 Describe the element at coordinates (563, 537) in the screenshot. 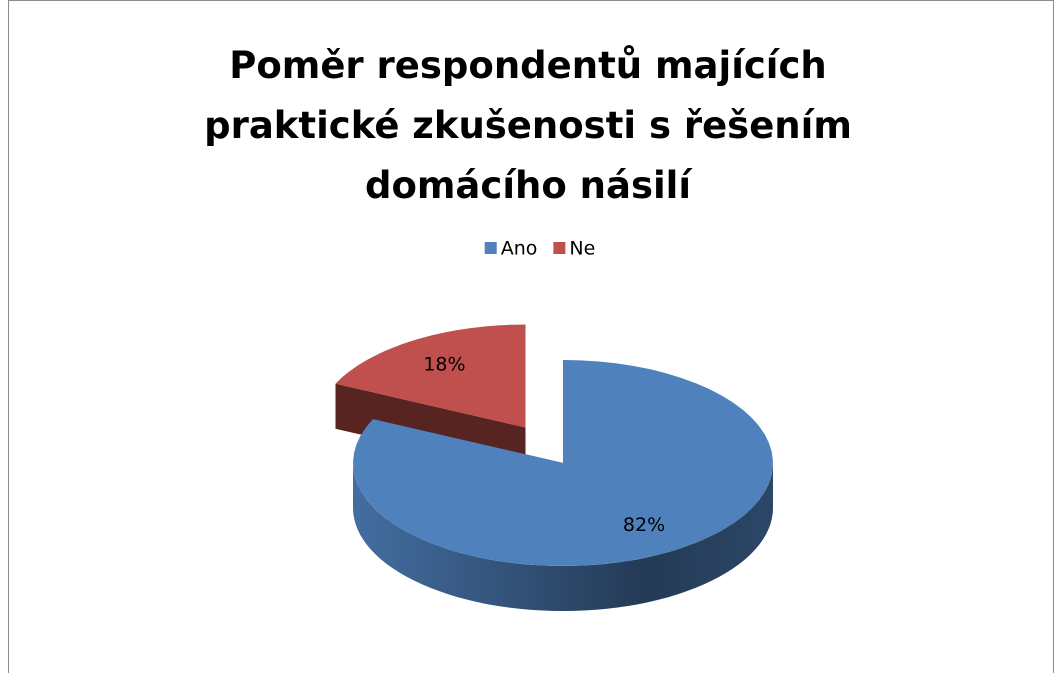

I see `slice-side-shade` at that location.